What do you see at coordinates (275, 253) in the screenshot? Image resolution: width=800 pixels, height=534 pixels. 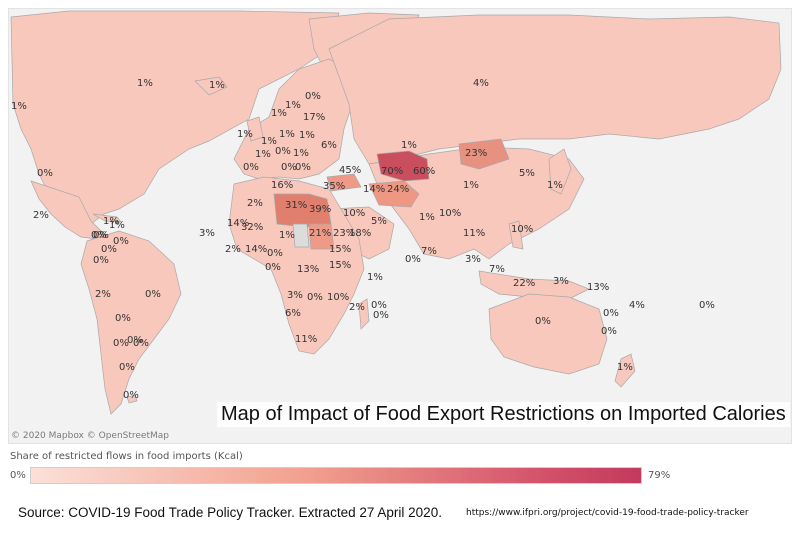 I see `value-label-ghana: 0%` at bounding box center [275, 253].